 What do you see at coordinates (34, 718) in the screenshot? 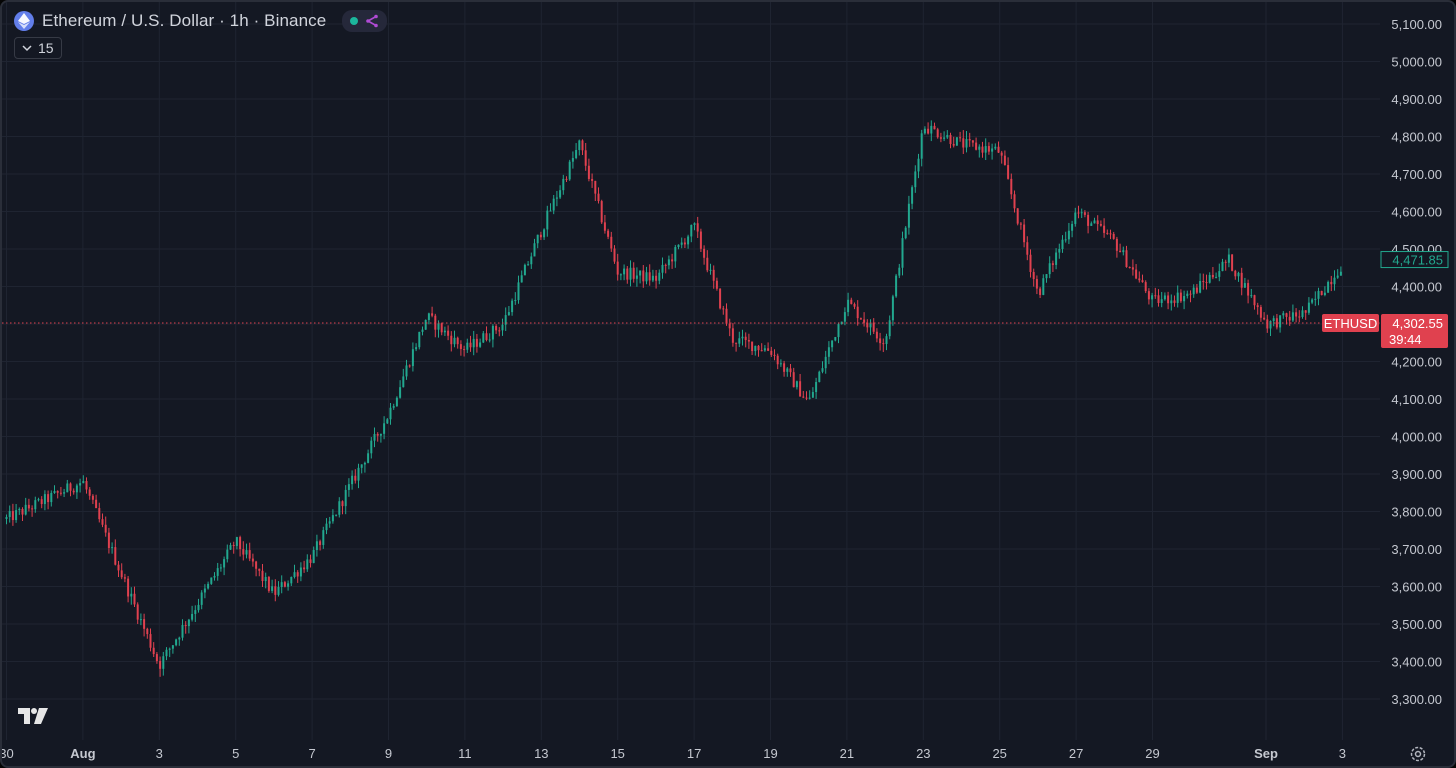
I see `tradingview-logo-icon` at bounding box center [34, 718].